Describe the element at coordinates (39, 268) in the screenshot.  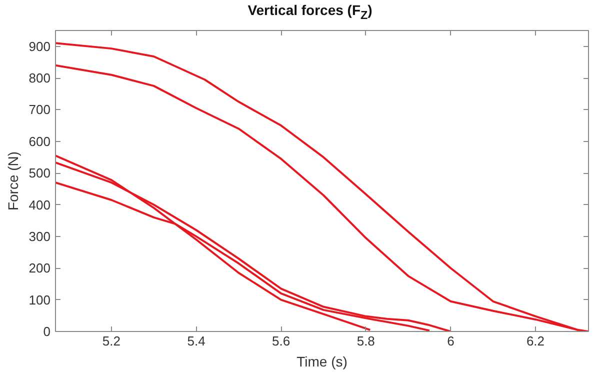
I see `y-tick-label: 200` at that location.